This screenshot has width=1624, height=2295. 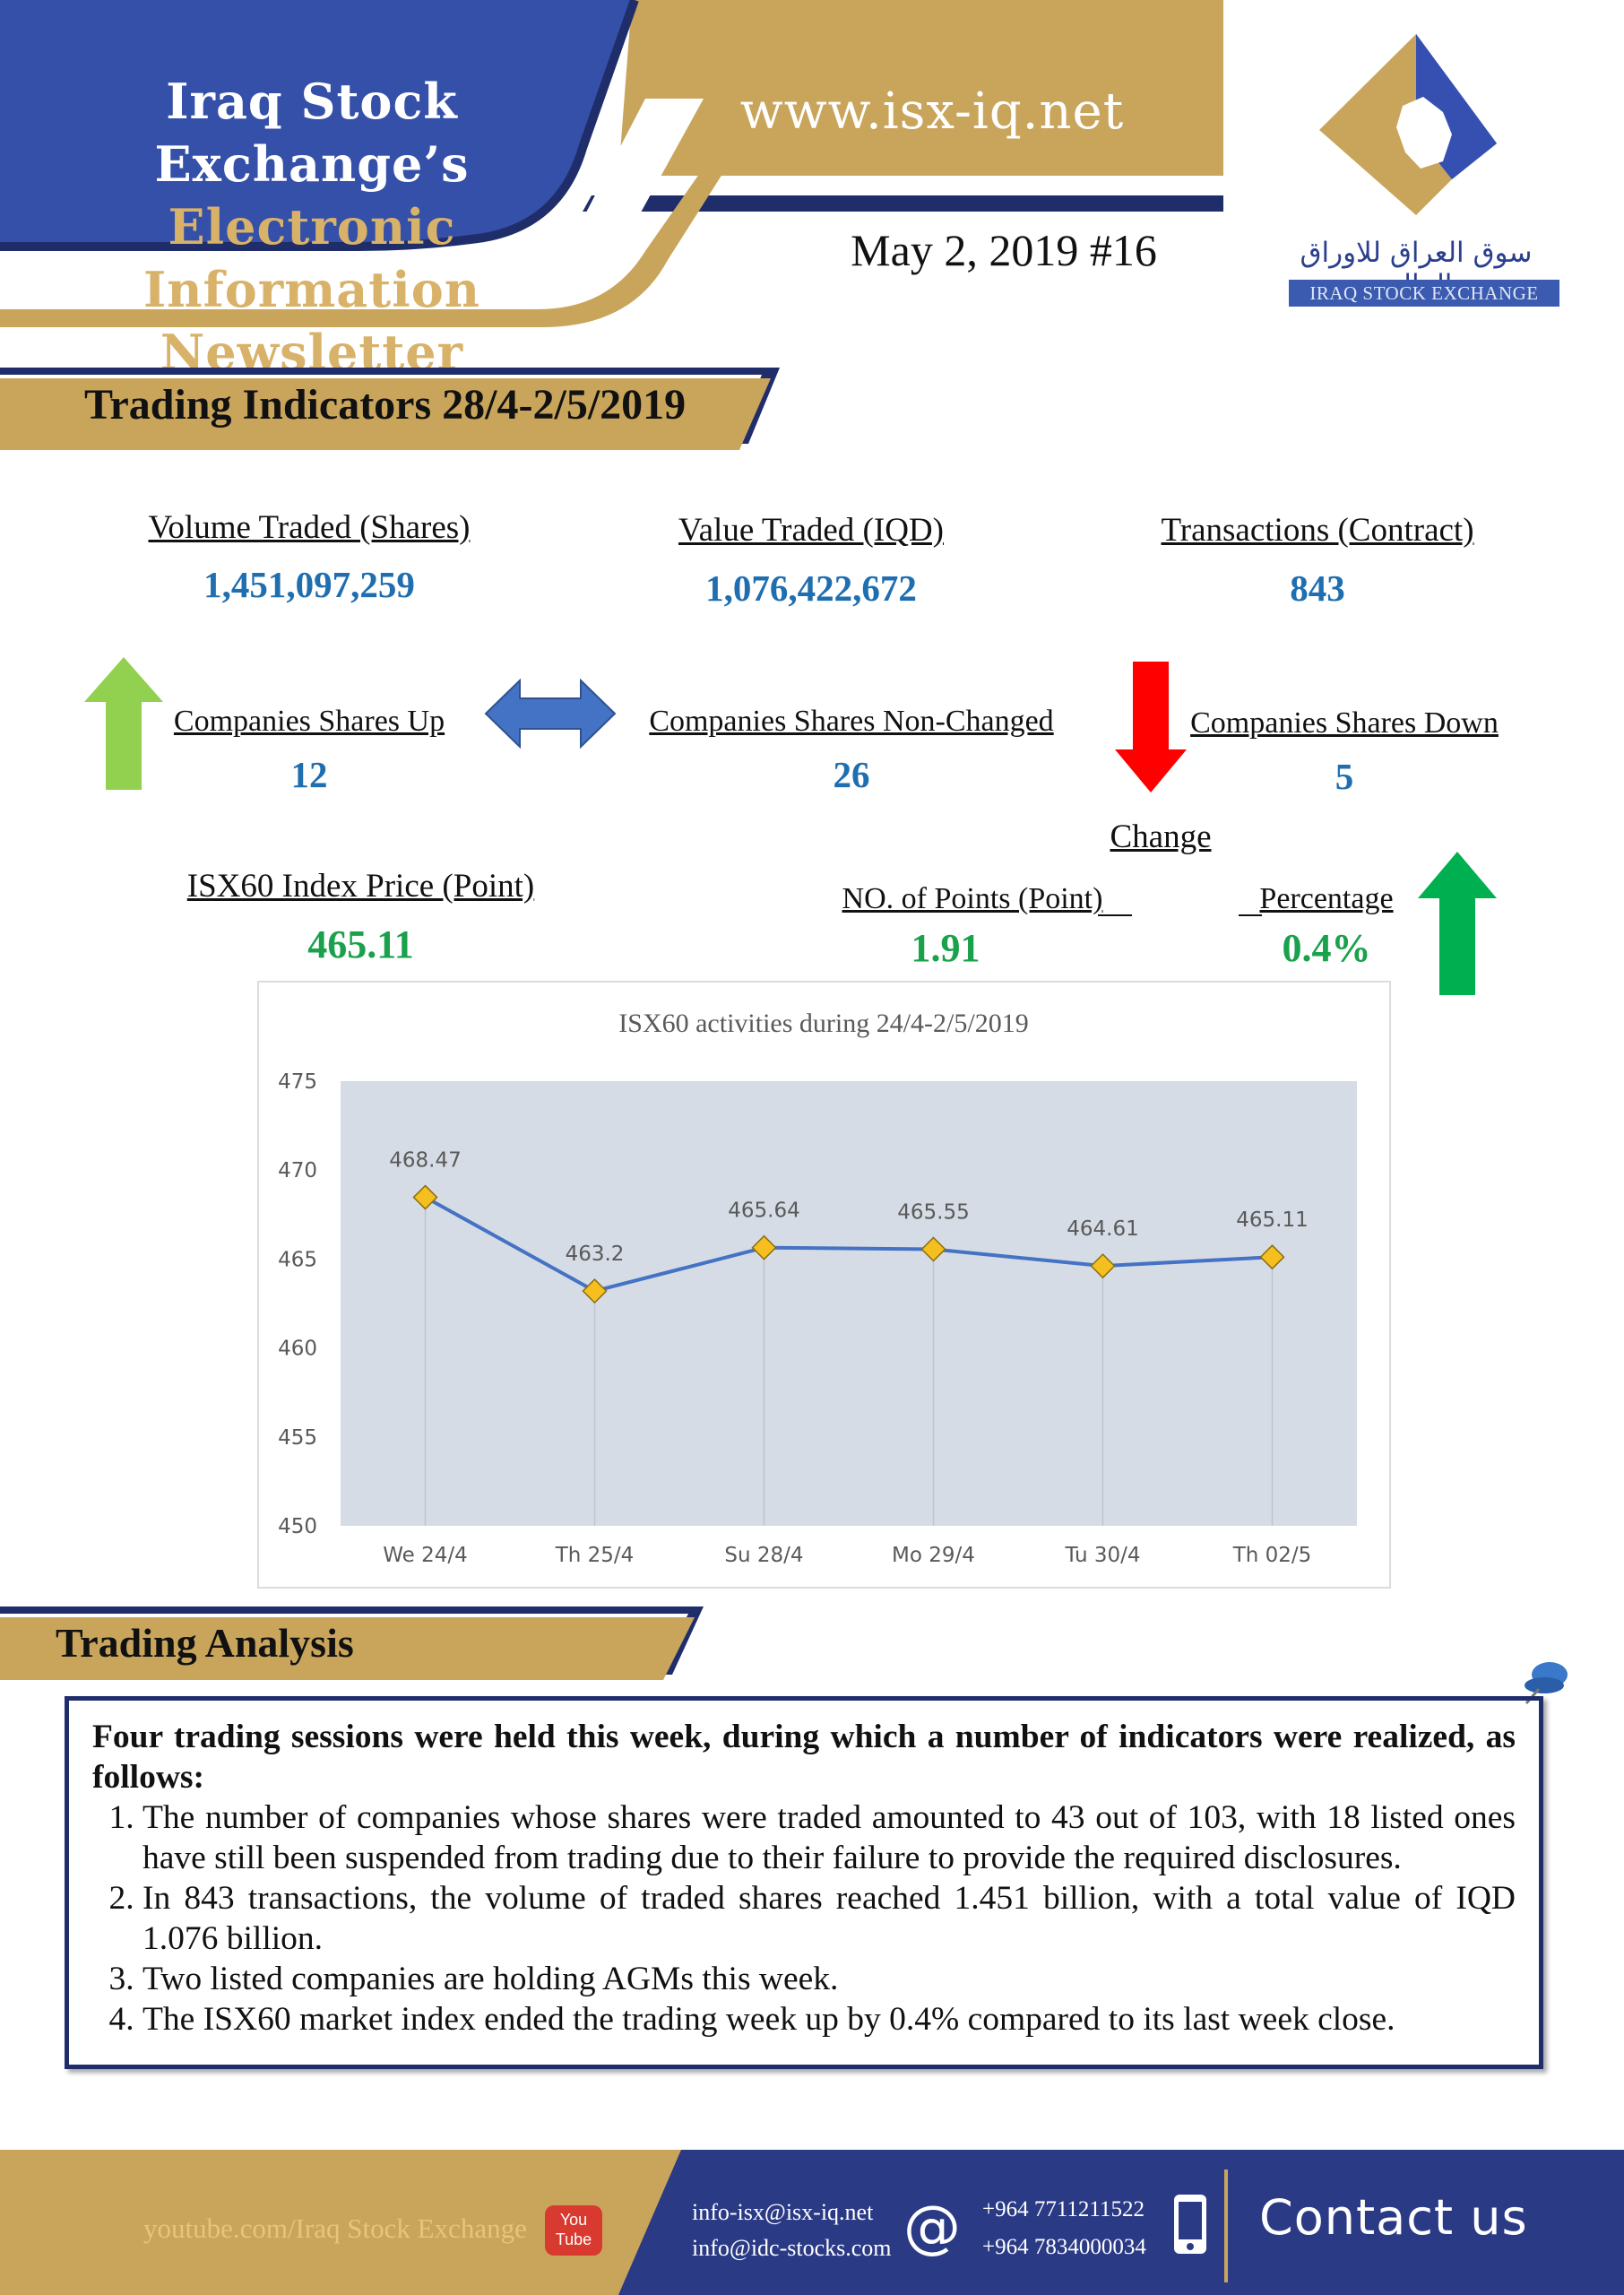 What do you see at coordinates (312, 133) in the screenshot?
I see `newsletter-title-line1: Iraq Stock Exchange’s` at bounding box center [312, 133].